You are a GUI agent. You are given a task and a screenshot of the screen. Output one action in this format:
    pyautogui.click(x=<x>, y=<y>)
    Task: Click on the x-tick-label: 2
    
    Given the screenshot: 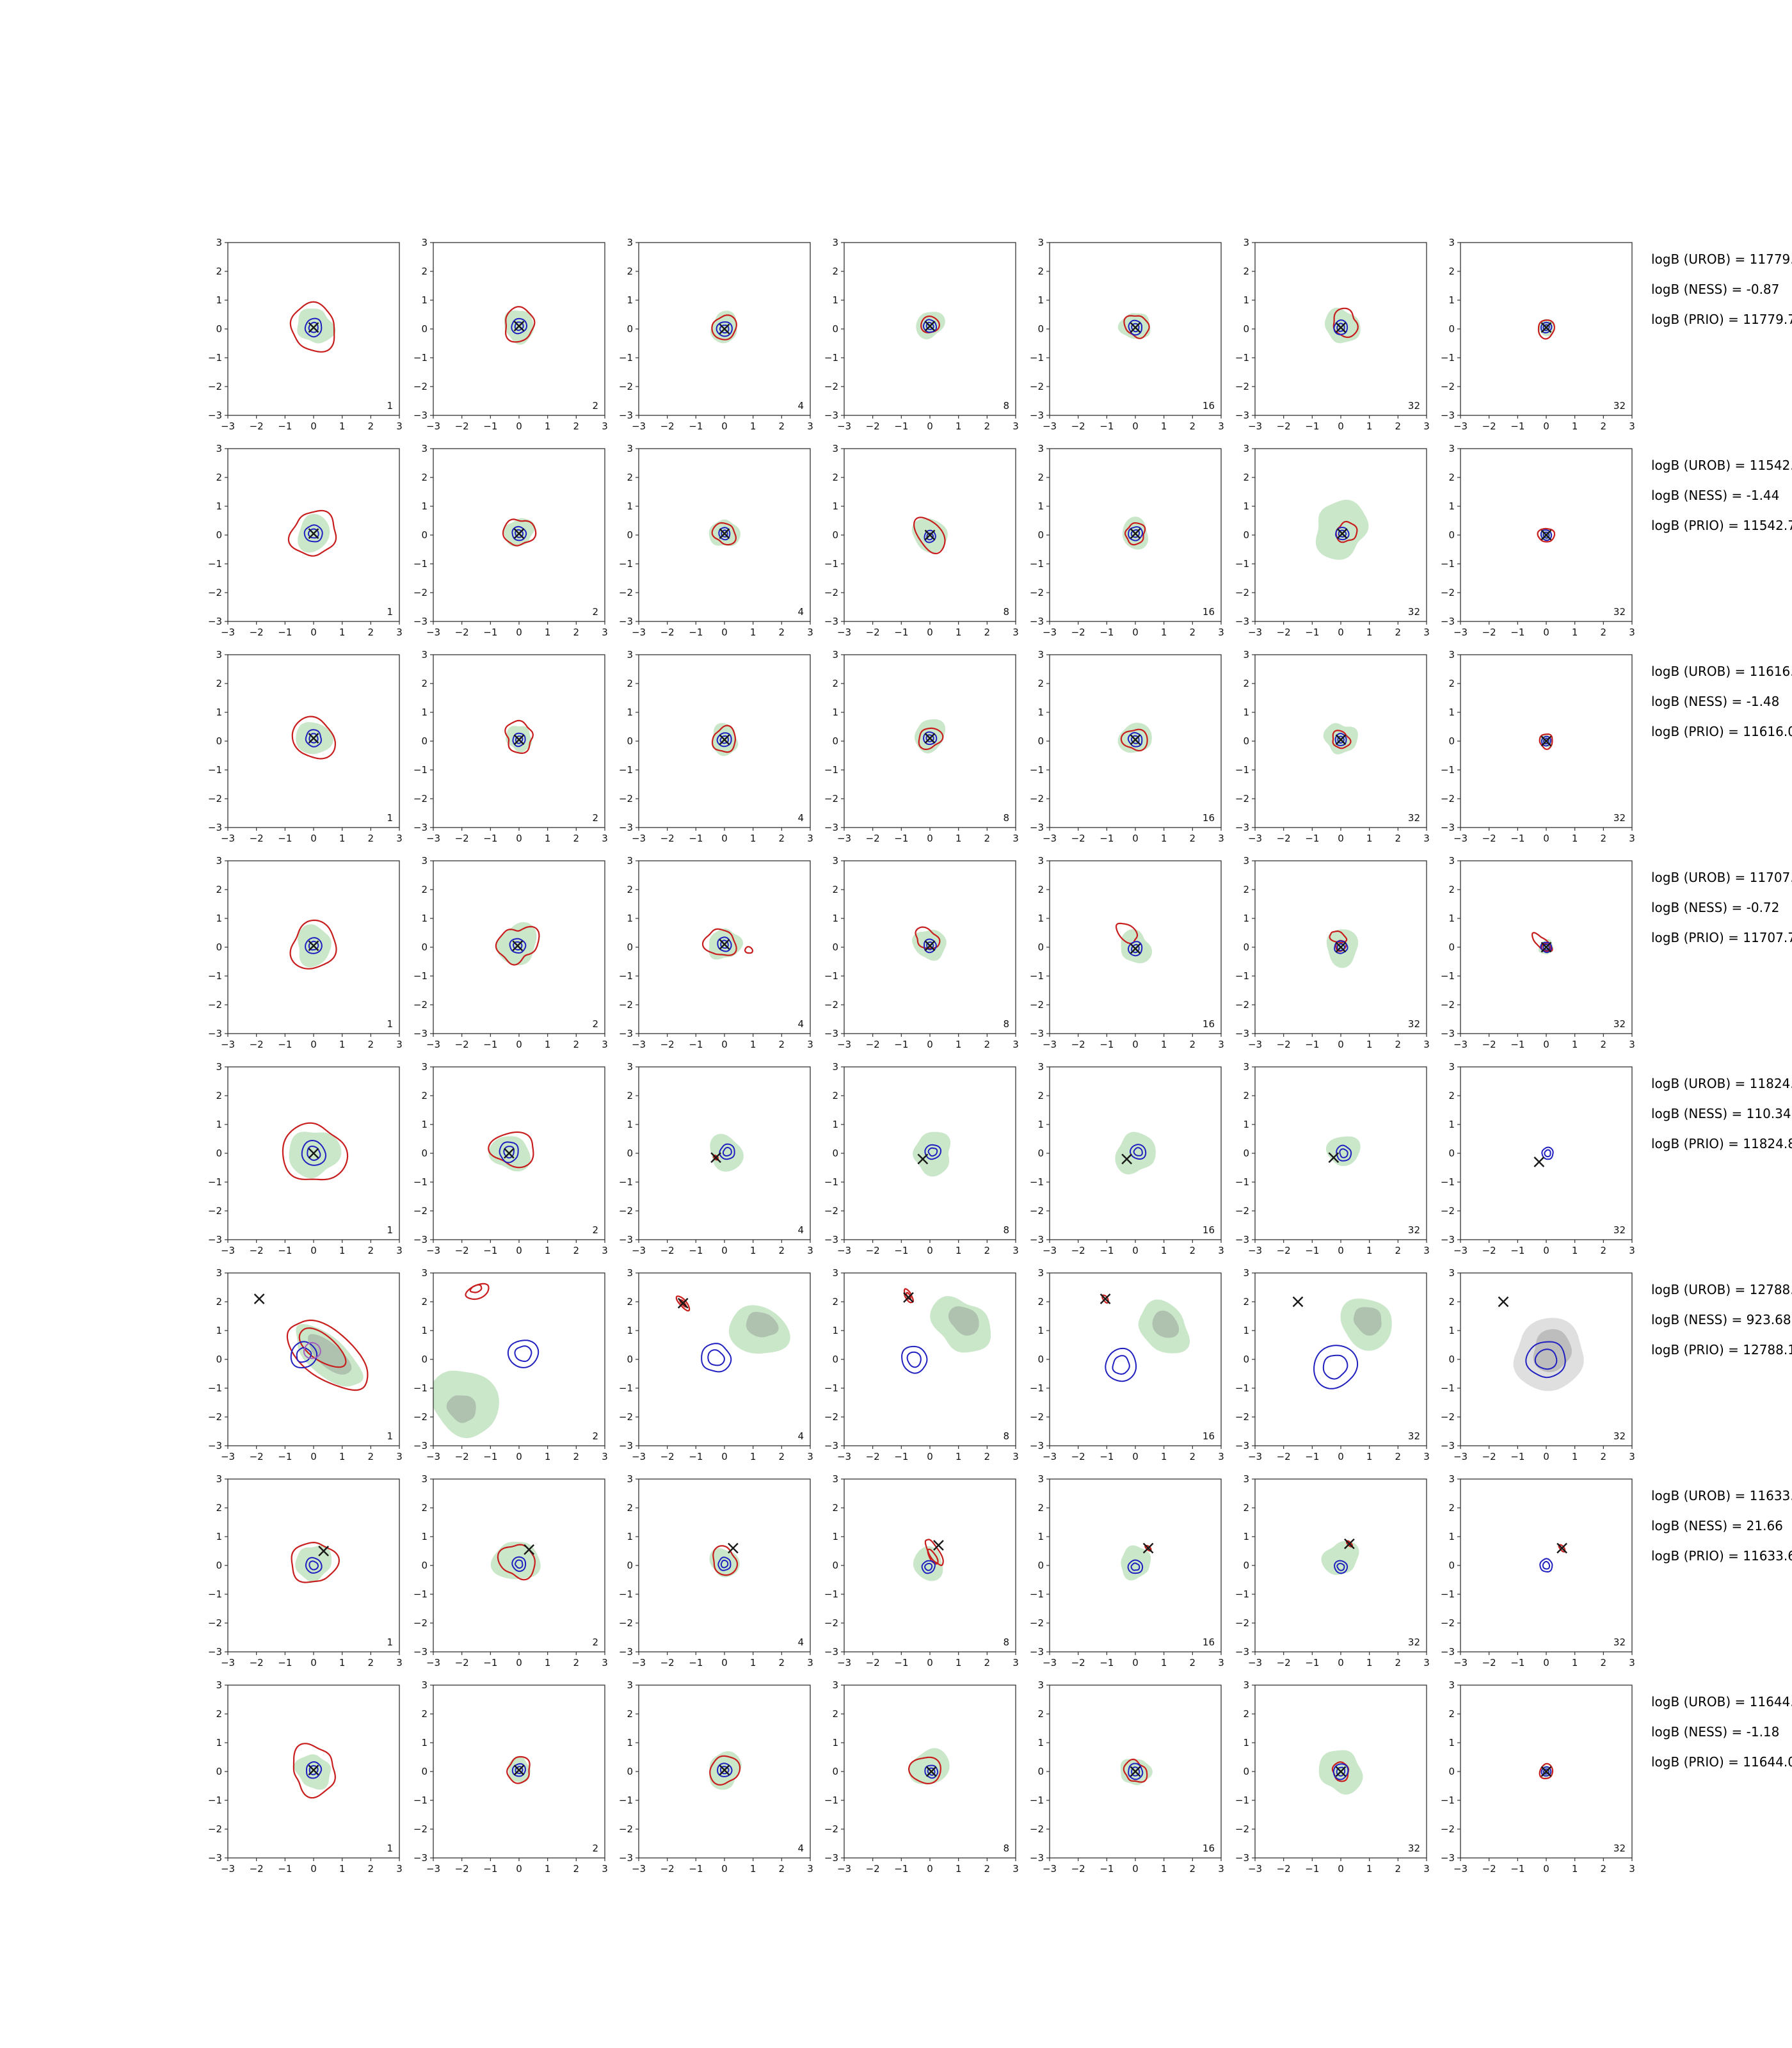 What is the action you would take?
    pyautogui.click(x=1398, y=838)
    